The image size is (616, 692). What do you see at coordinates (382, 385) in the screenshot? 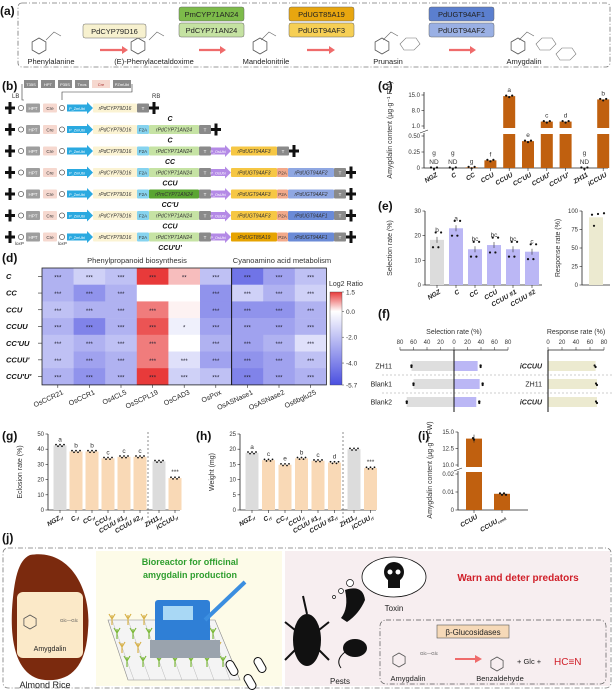
I see `row-label-left: Blank1` at bounding box center [382, 385].